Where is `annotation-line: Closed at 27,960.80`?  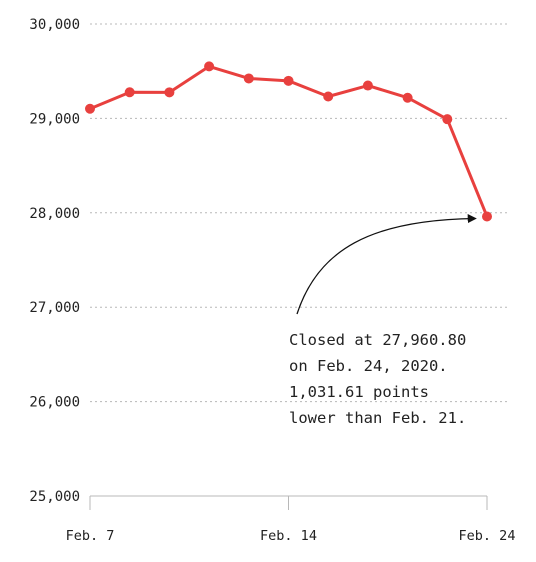 annotation-line: Closed at 27,960.80 is located at coordinates (377, 340).